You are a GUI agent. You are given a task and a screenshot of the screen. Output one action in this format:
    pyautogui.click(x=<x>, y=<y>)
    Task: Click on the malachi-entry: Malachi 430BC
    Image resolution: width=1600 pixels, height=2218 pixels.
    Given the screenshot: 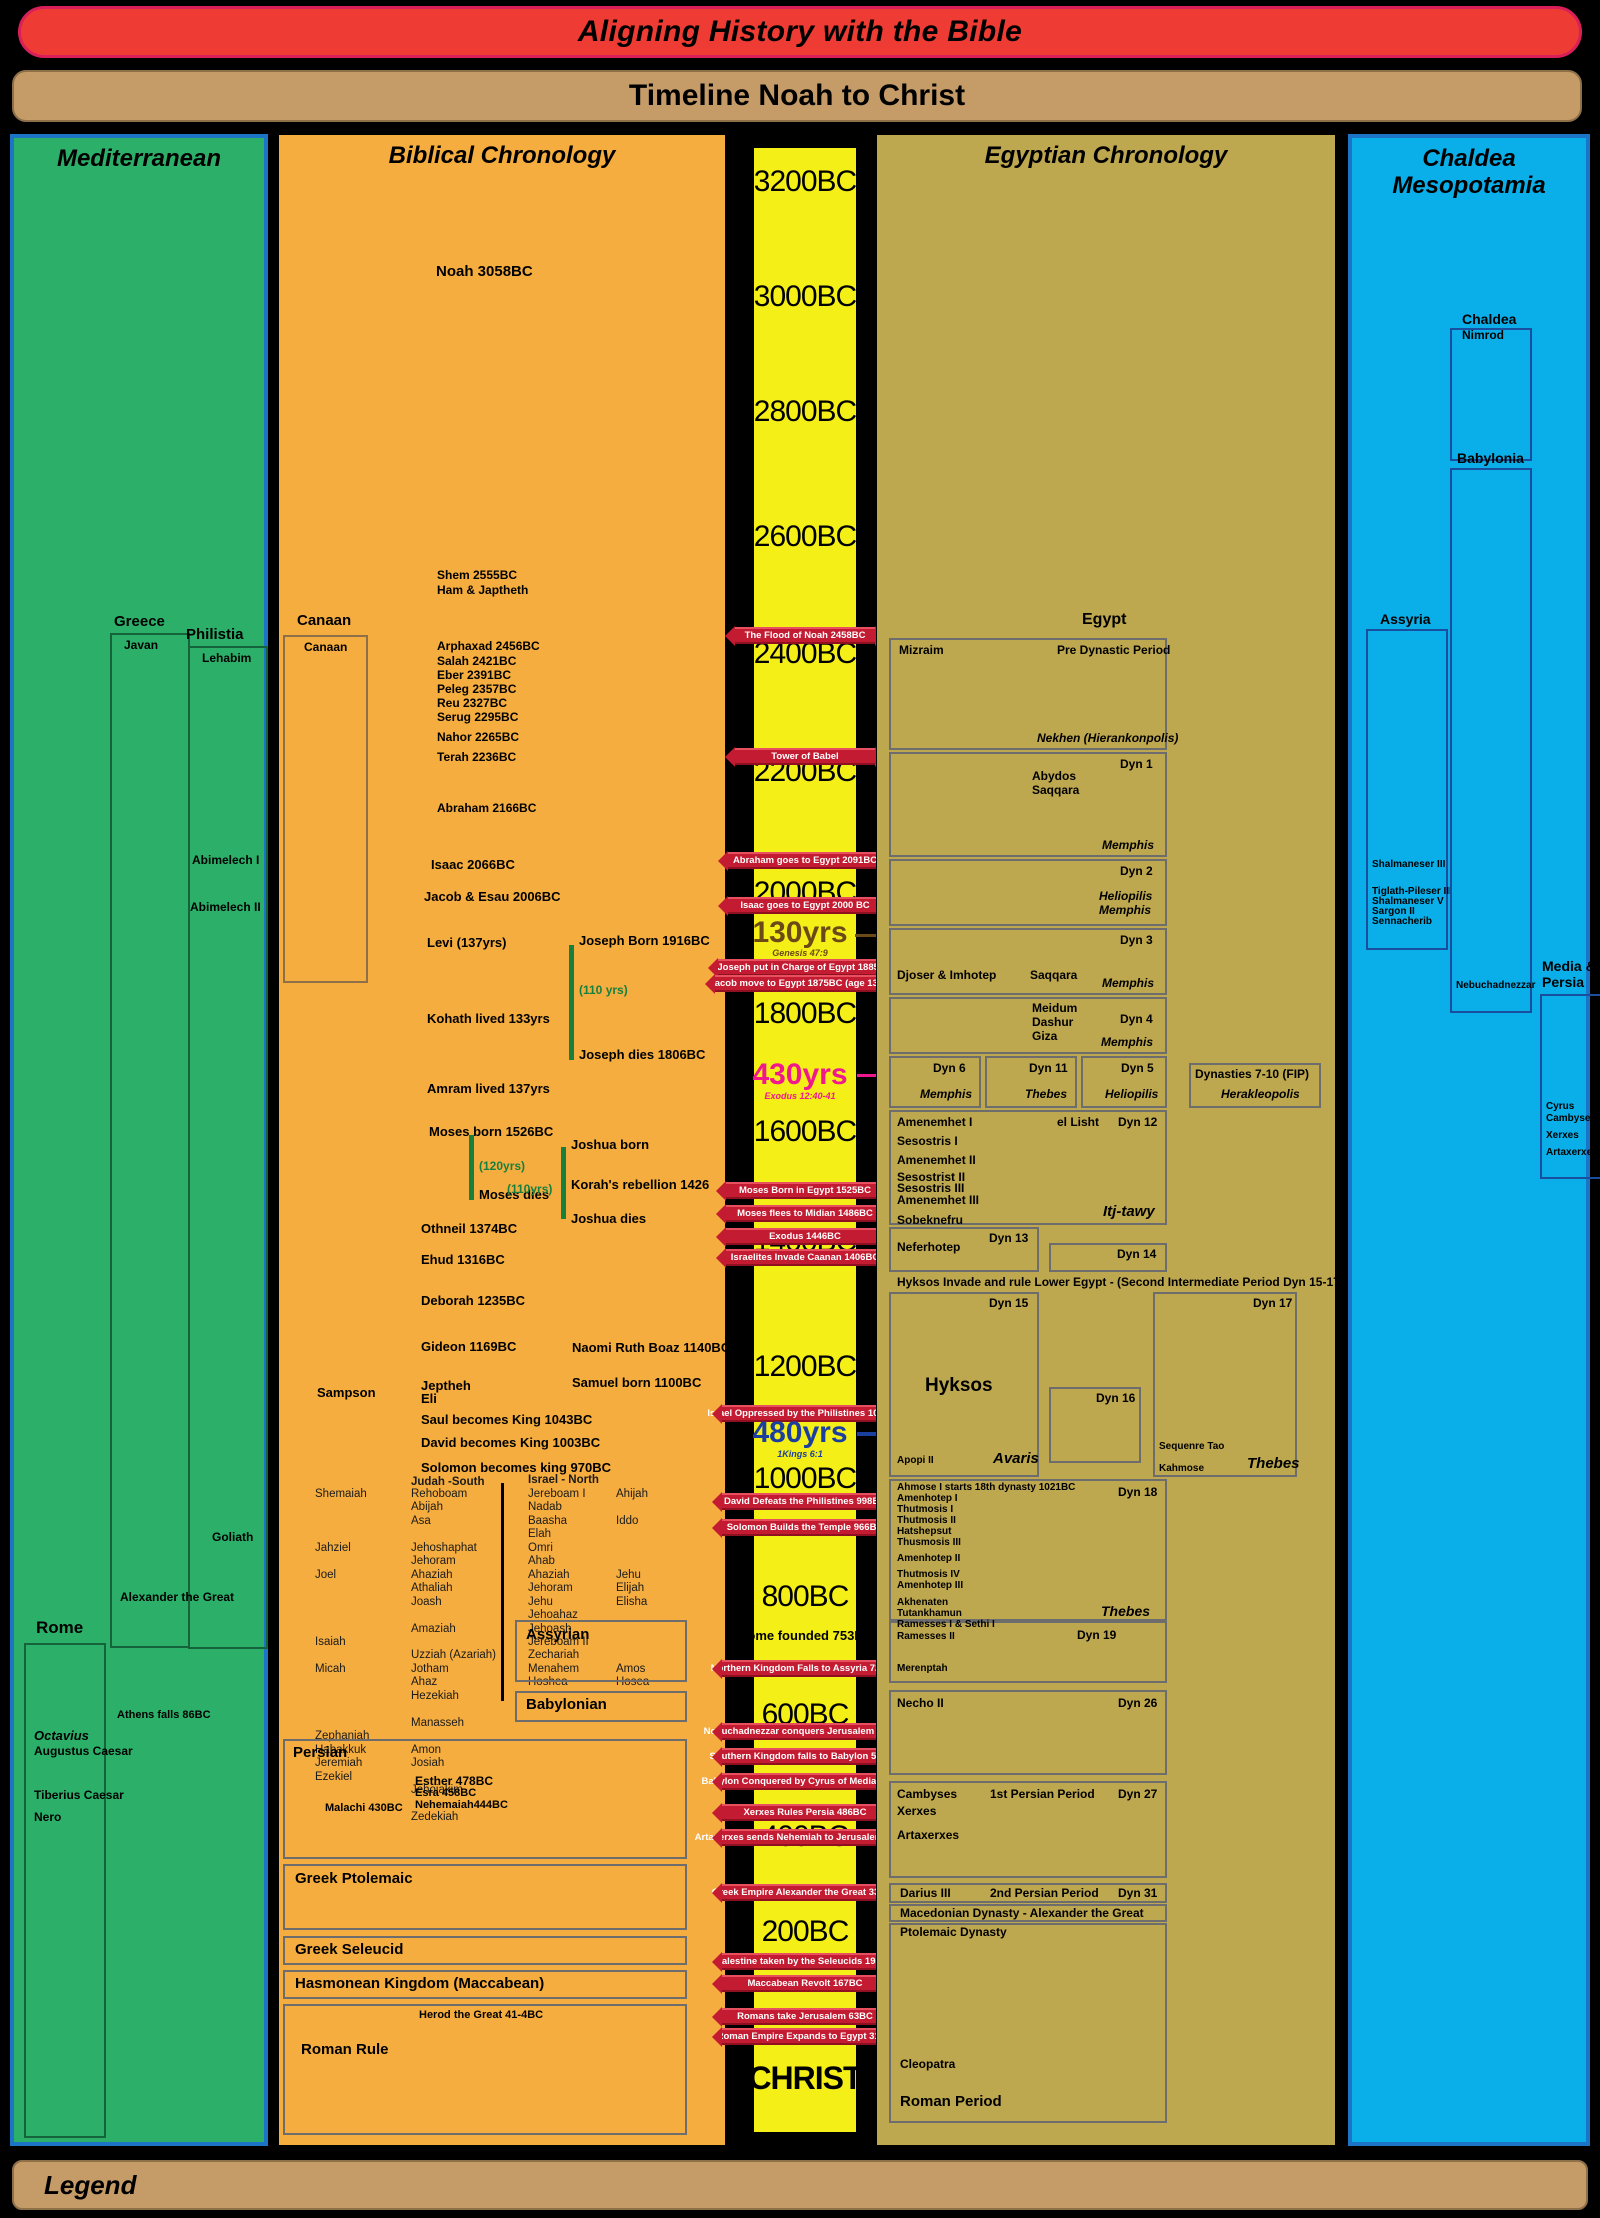 What is the action you would take?
    pyautogui.click(x=364, y=1808)
    